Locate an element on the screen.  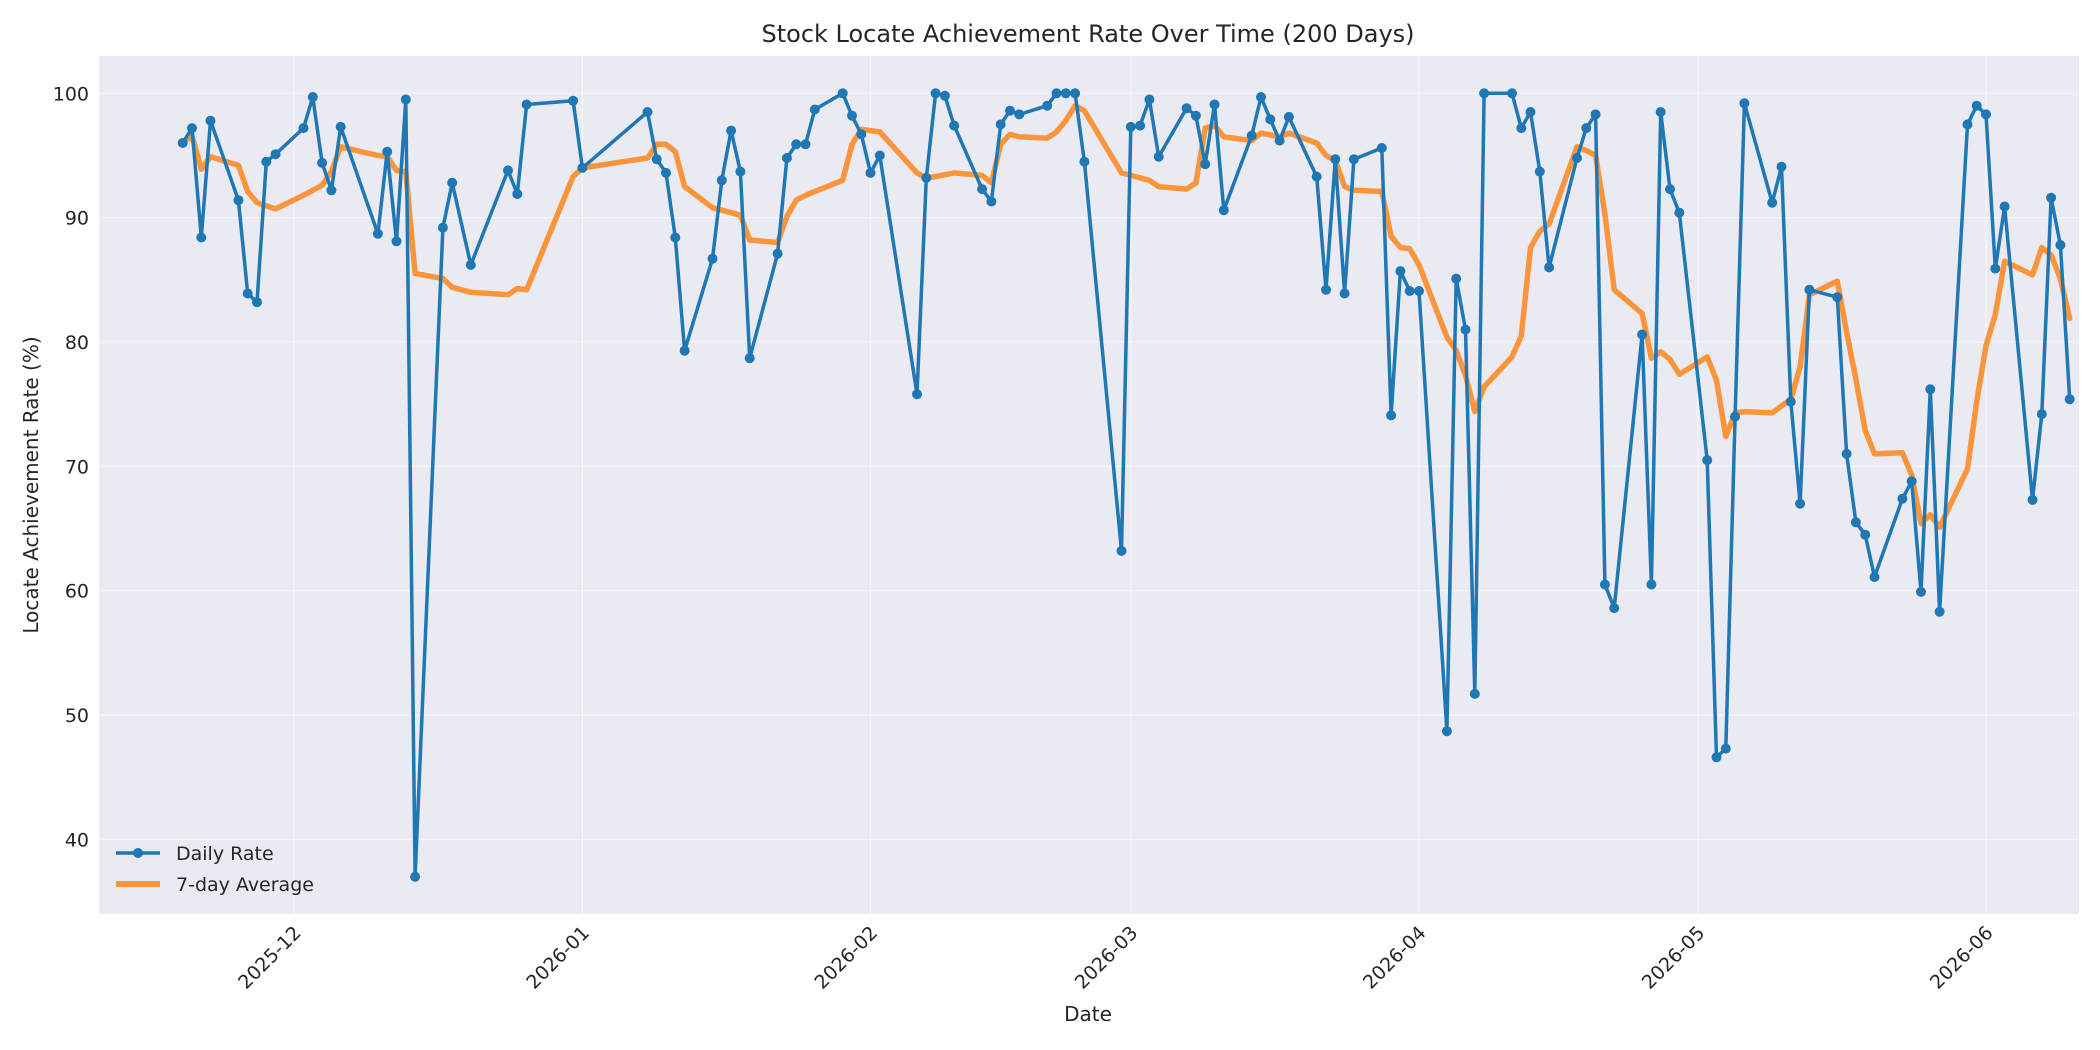
x-axis-label: Date is located at coordinates (1088, 1014).